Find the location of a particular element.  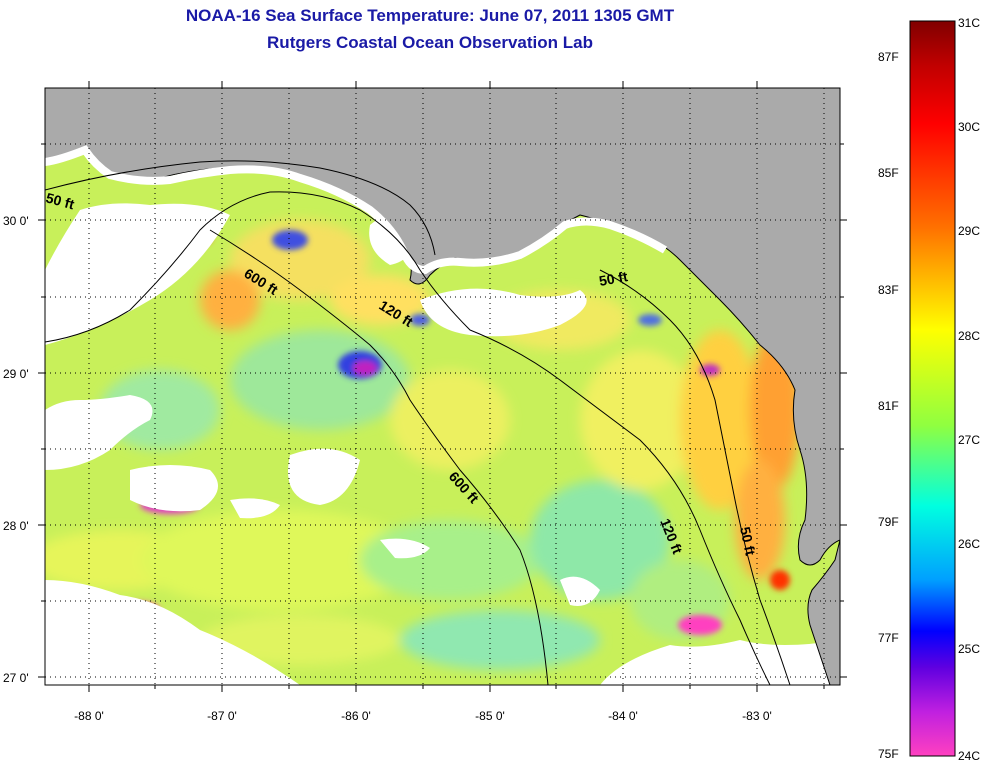

bathymetry-label-50ft-northeast: 50 ft is located at coordinates (613, 278).